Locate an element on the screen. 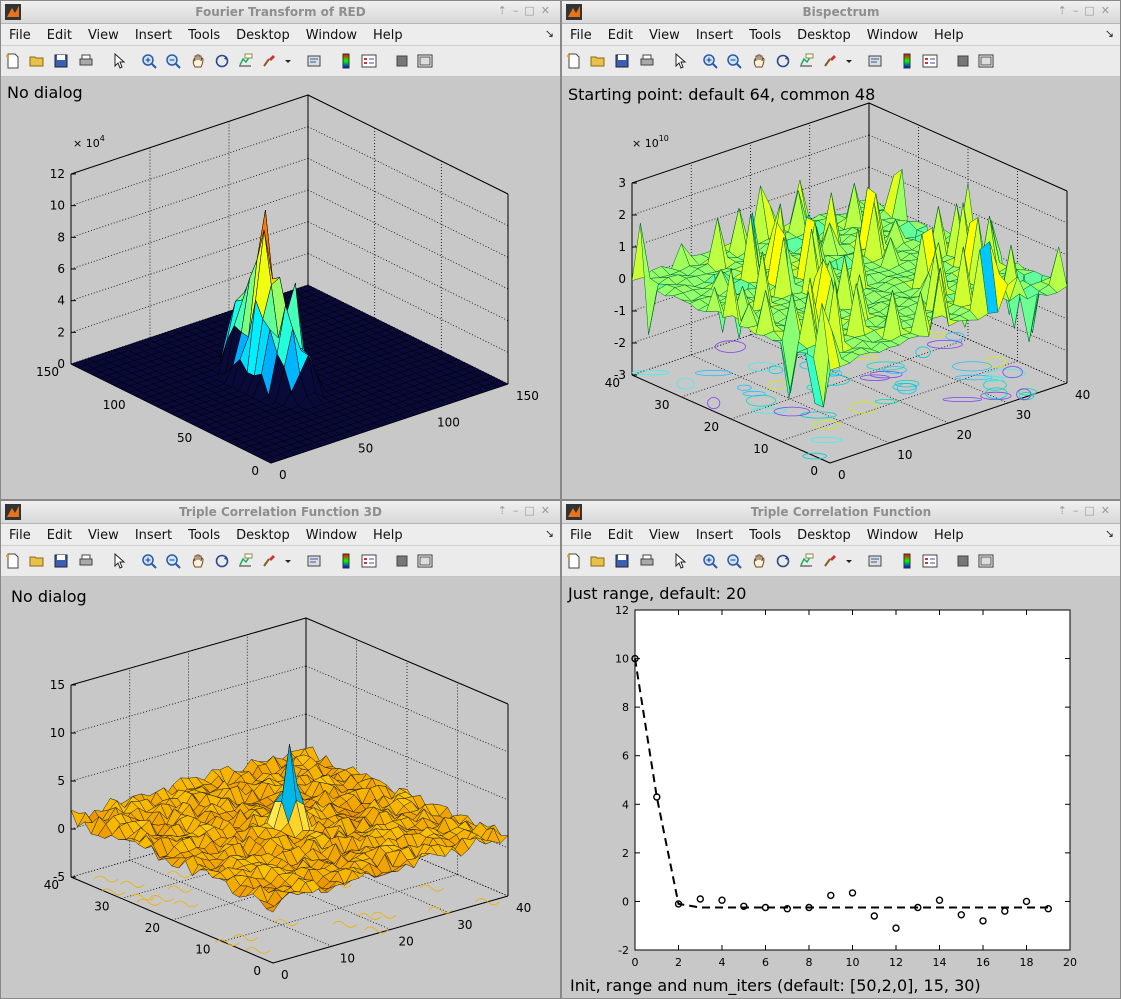 The width and height of the screenshot is (1121, 999). title-bar: Fourier Transform of RED ⇡–□✕ is located at coordinates (280, 12).